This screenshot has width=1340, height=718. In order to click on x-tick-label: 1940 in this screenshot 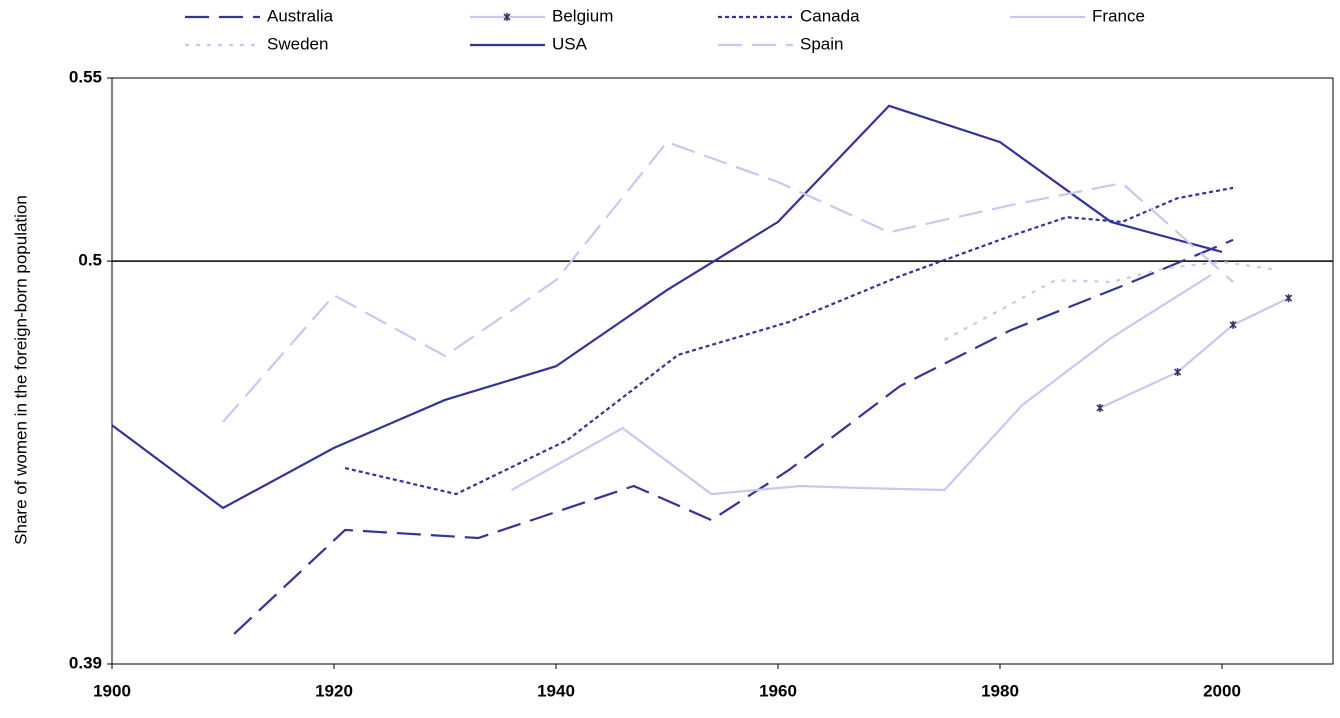, I will do `click(556, 690)`.